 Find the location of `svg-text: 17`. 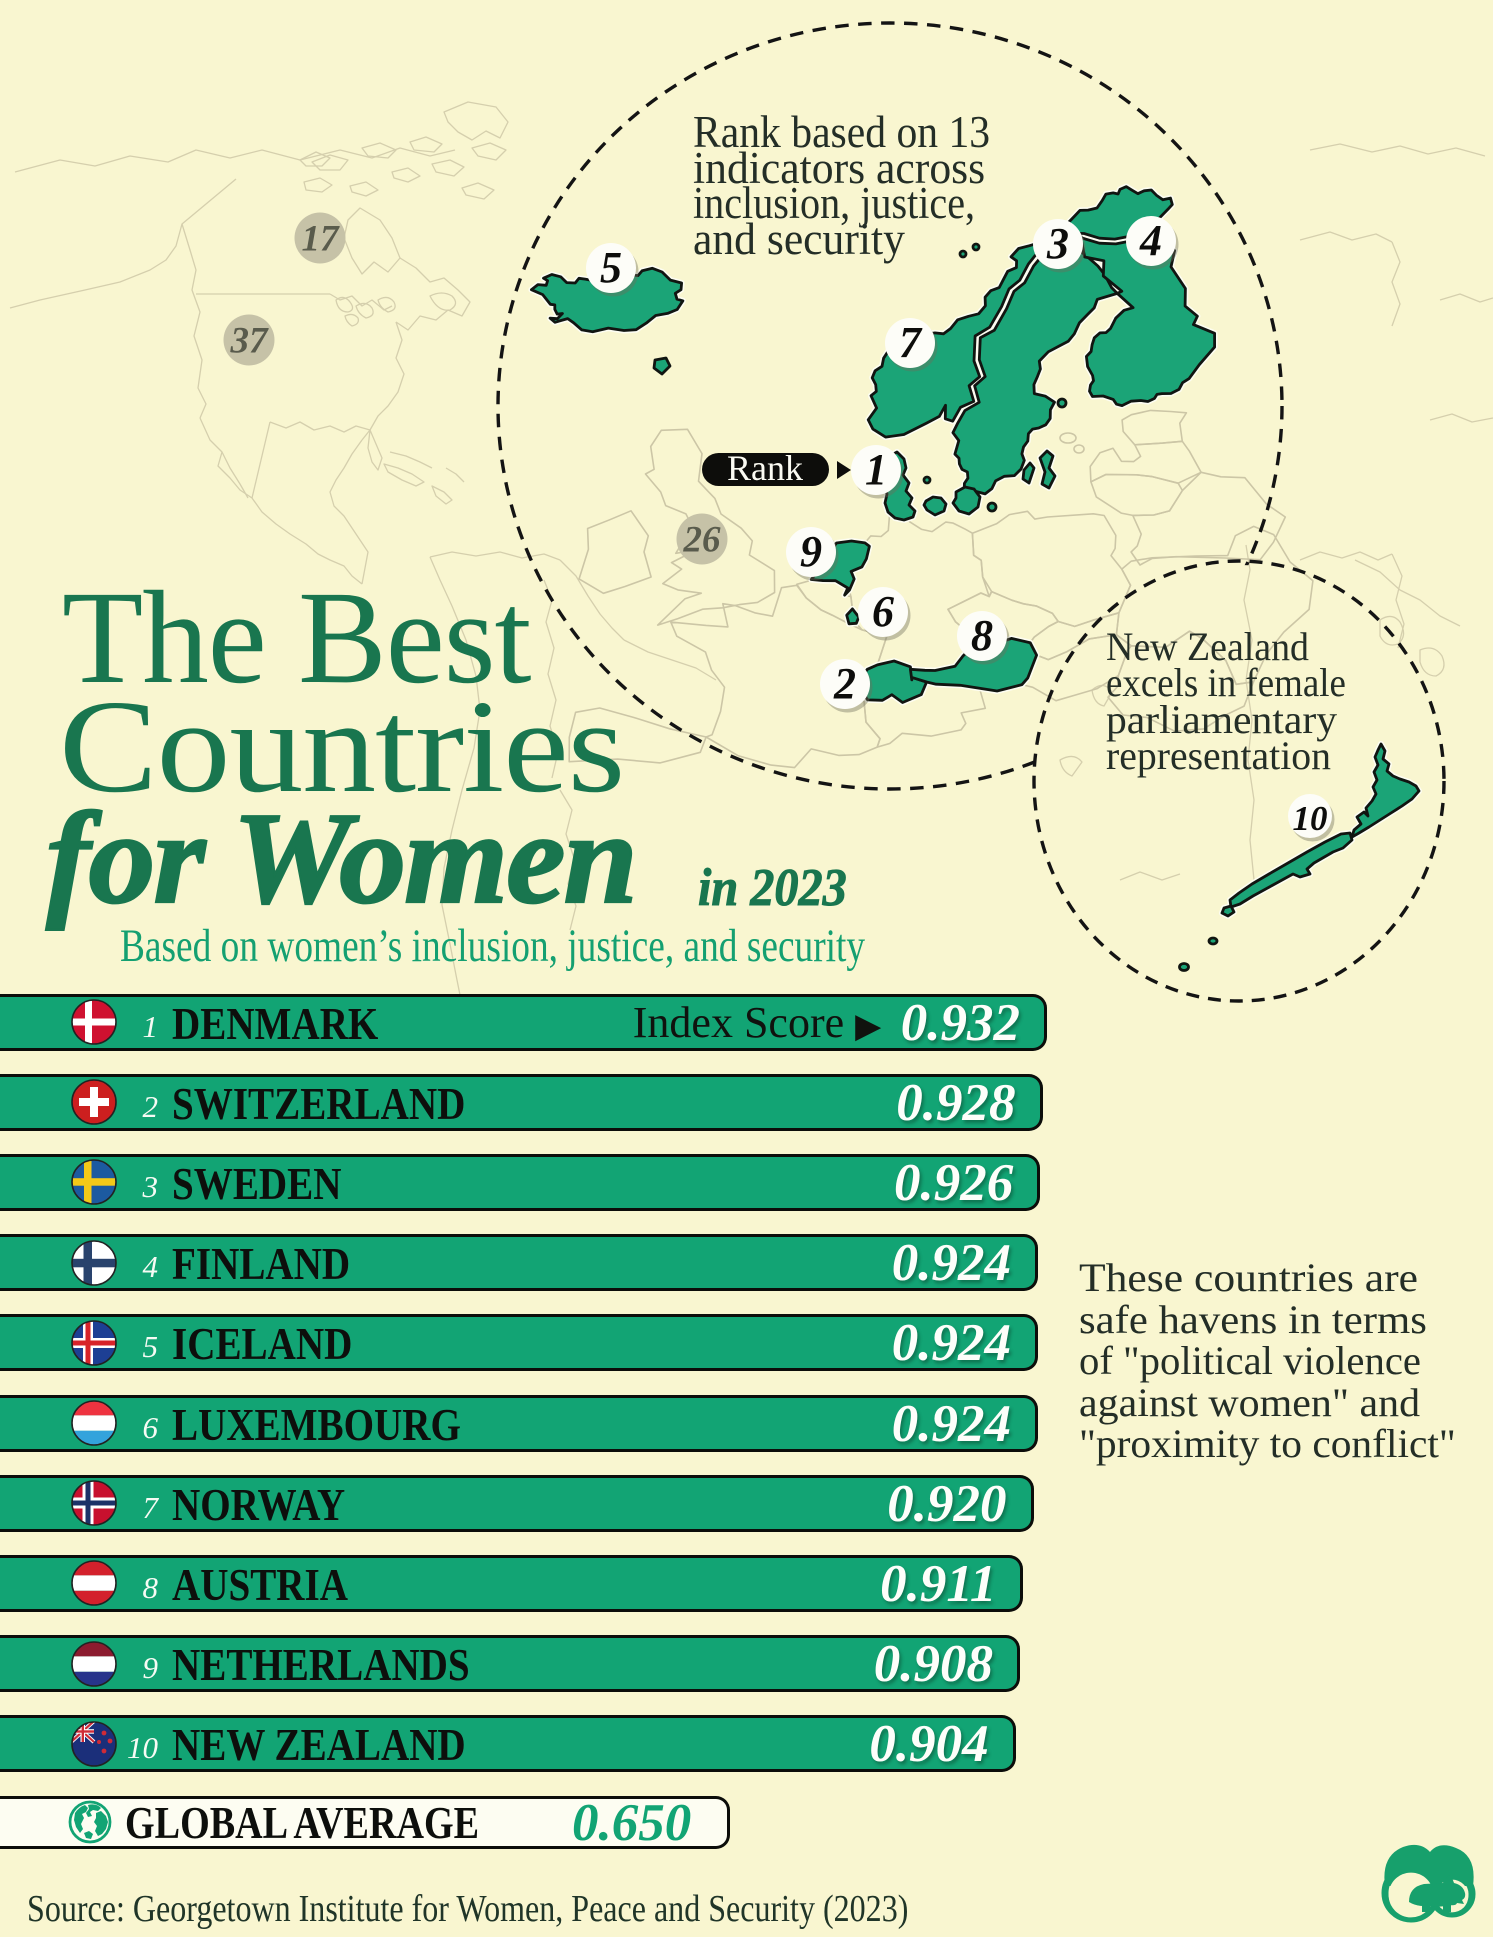

svg-text: 17 is located at coordinates (321, 239).